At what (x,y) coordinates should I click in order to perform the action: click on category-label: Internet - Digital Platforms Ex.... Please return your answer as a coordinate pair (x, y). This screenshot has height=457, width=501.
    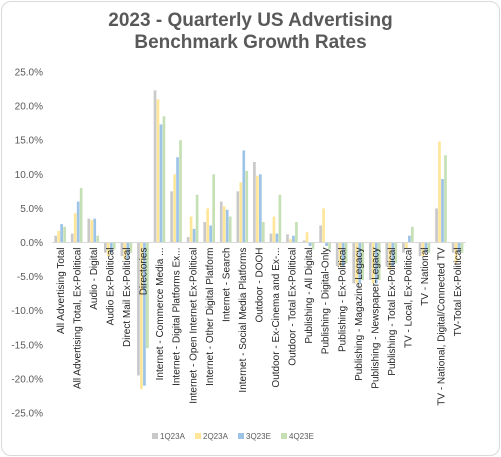
    Looking at the image, I should click on (177, 317).